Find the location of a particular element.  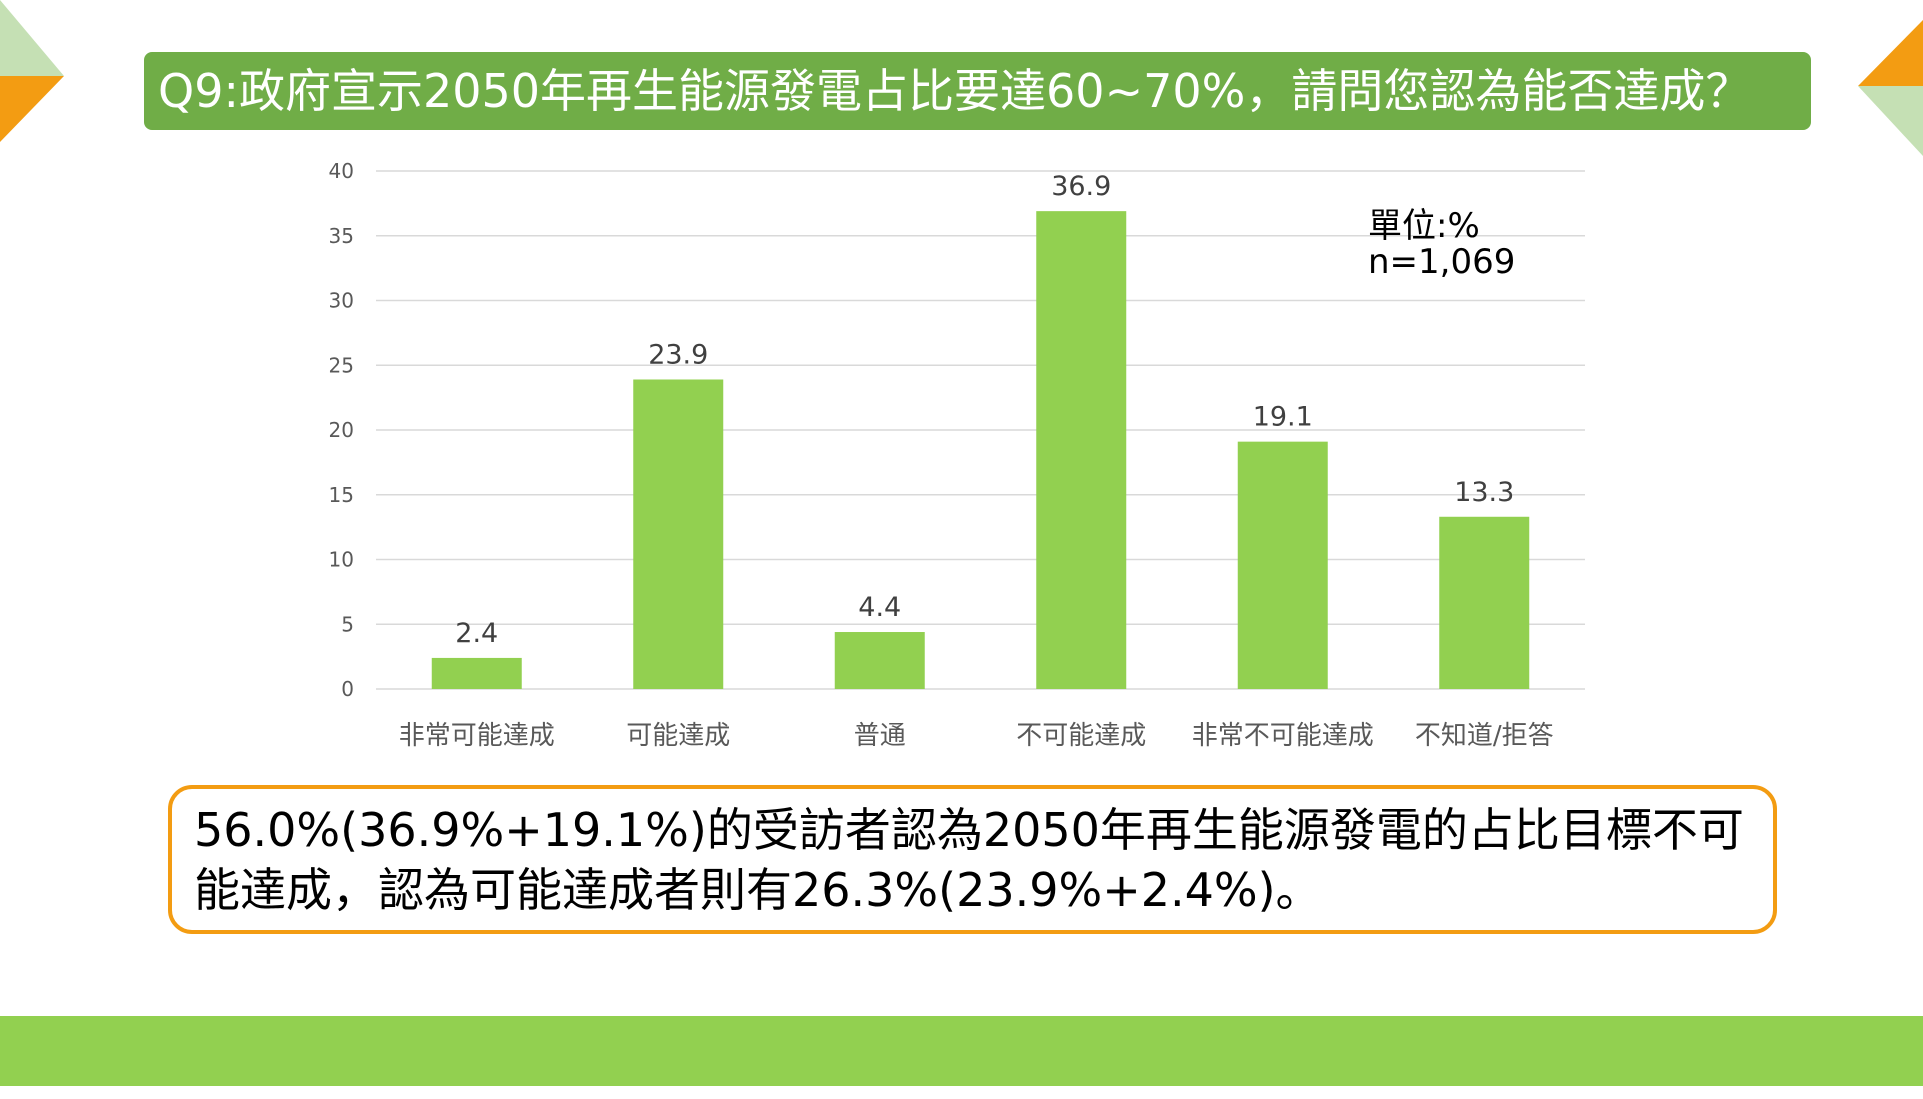

y-tick-label: 35 is located at coordinates (341, 236).